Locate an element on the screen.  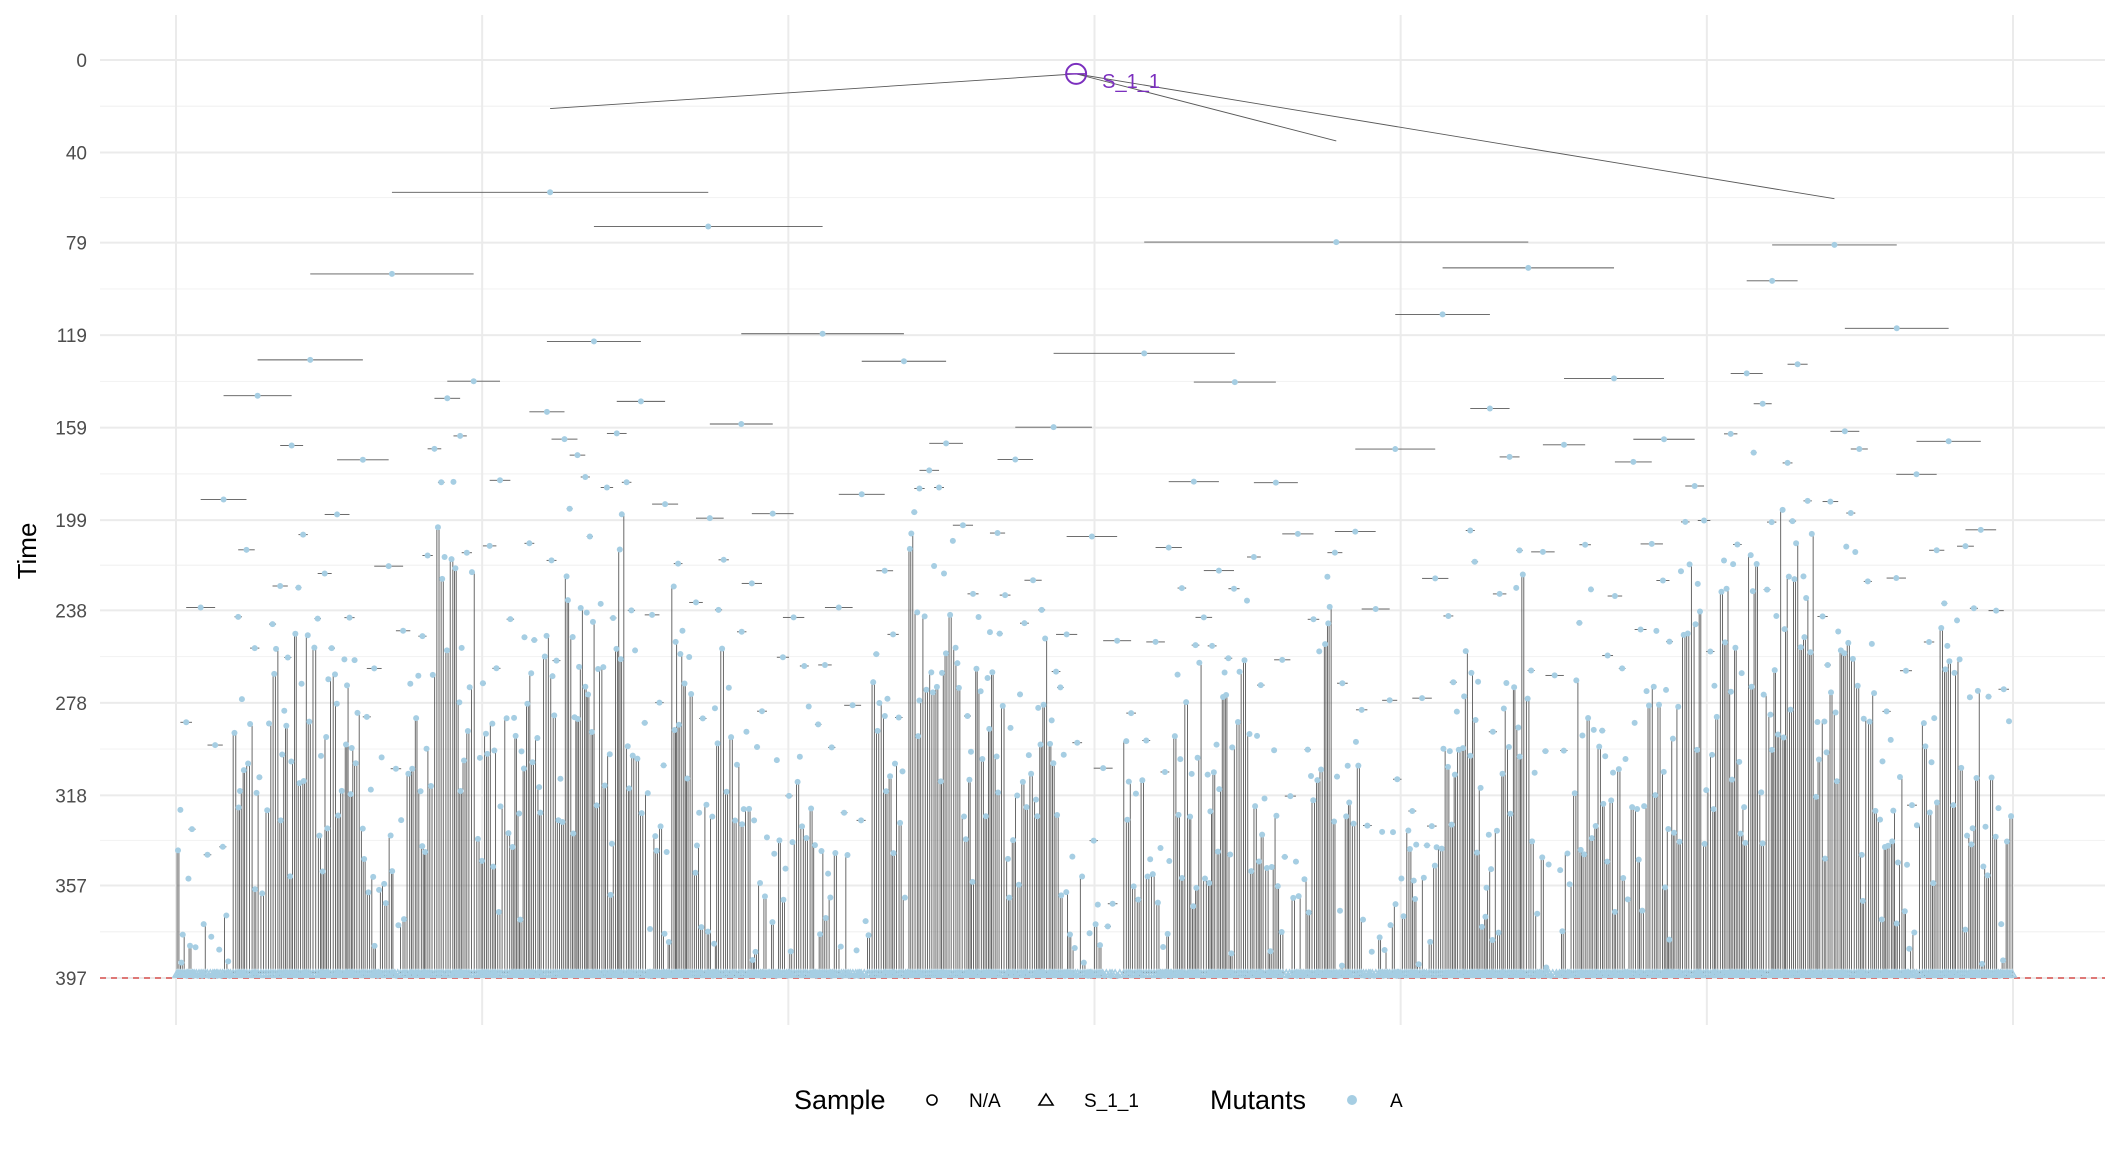
legend-circle-symbol is located at coordinates (932, 1100).